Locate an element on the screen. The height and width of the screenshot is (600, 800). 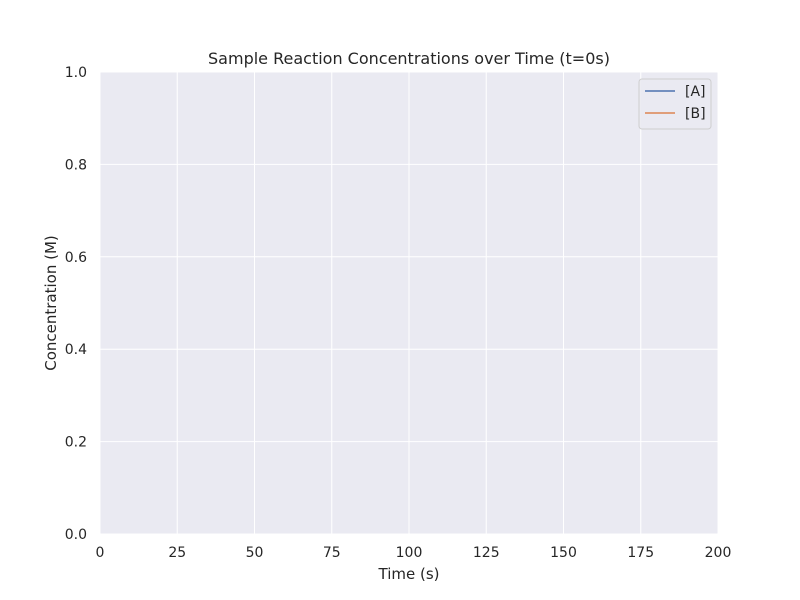
x-tick-label: 25 is located at coordinates (177, 553).